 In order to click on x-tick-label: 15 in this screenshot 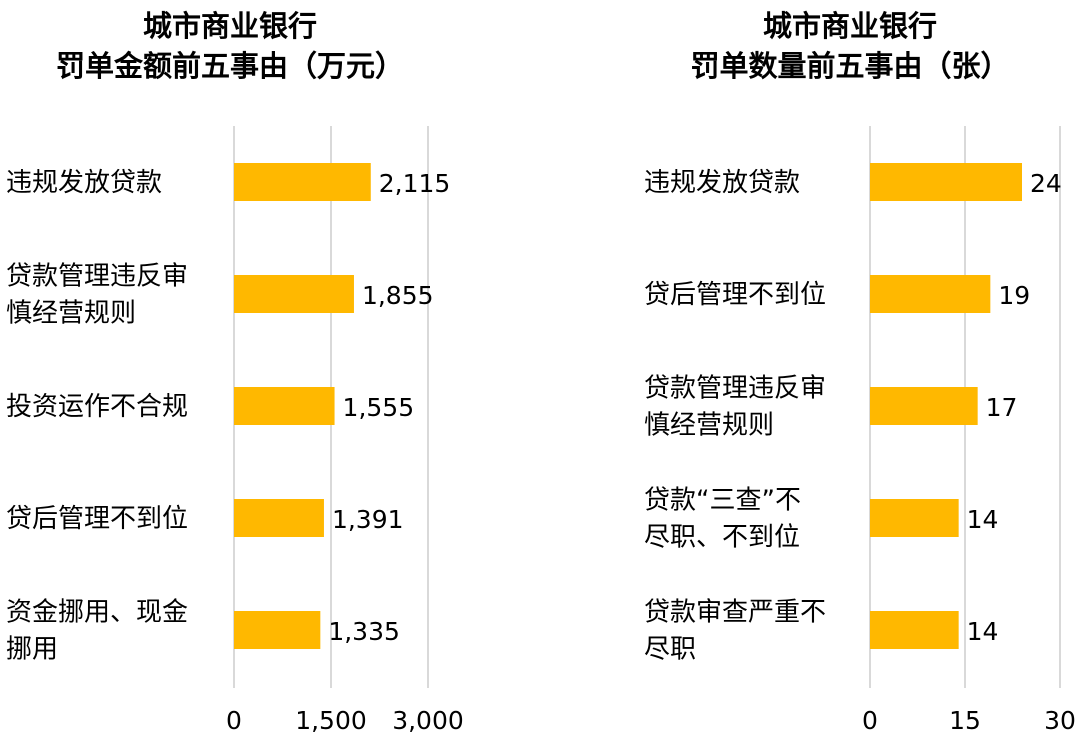, I will do `click(965, 720)`.